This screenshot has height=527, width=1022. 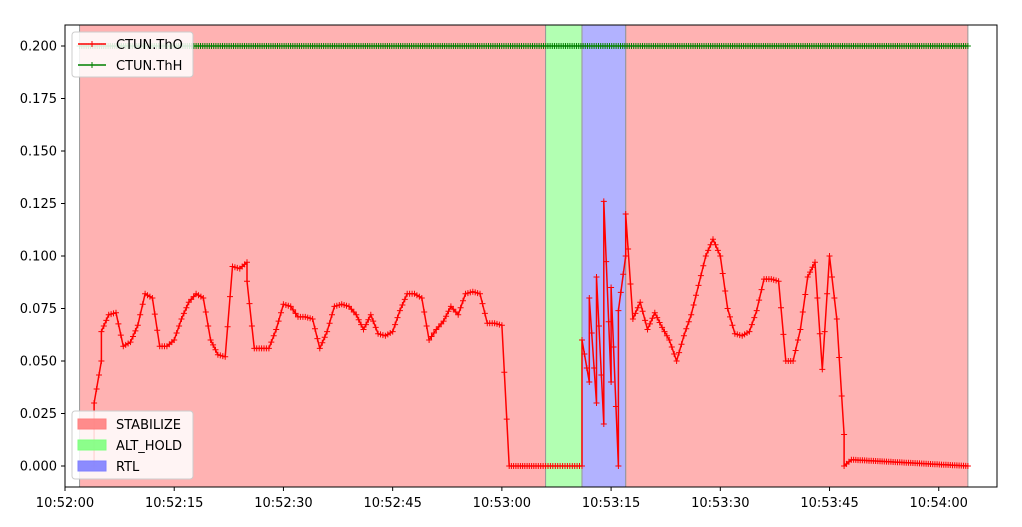 I want to click on x-tick-label: 10:53:15, so click(x=611, y=503).